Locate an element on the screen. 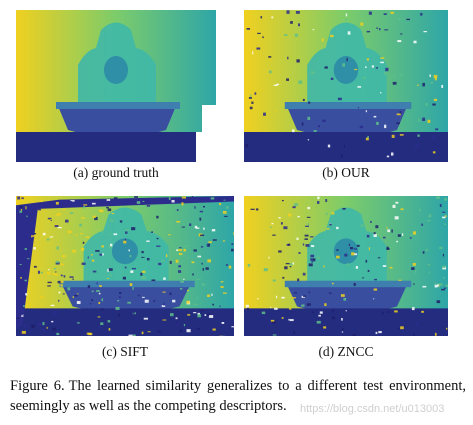 The image size is (473, 425). fountain-basin is located at coordinates (347, 122).